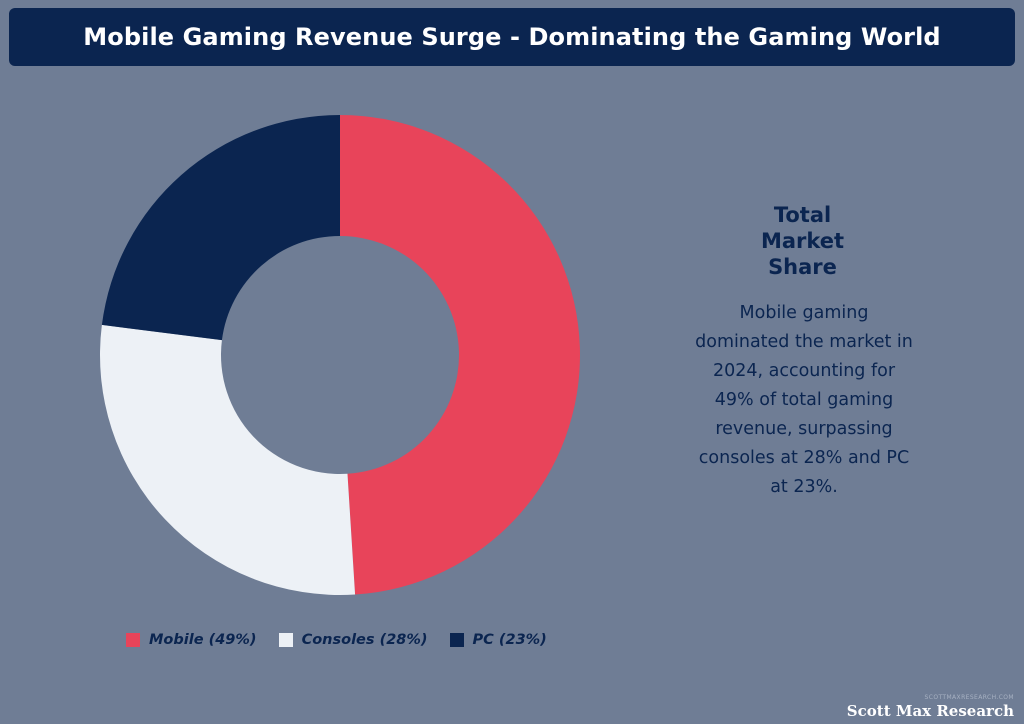  Describe the element at coordinates (804, 429) in the screenshot. I see `side-description-line: revenue, surpassing` at that location.